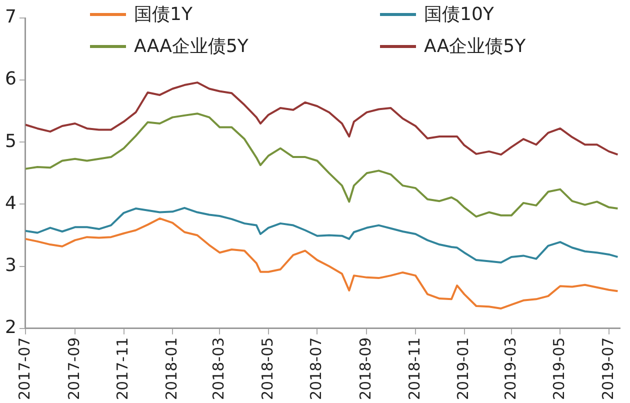 This screenshot has height=403, width=630. I want to click on x-tick-label: 2017-07, so click(24, 368).